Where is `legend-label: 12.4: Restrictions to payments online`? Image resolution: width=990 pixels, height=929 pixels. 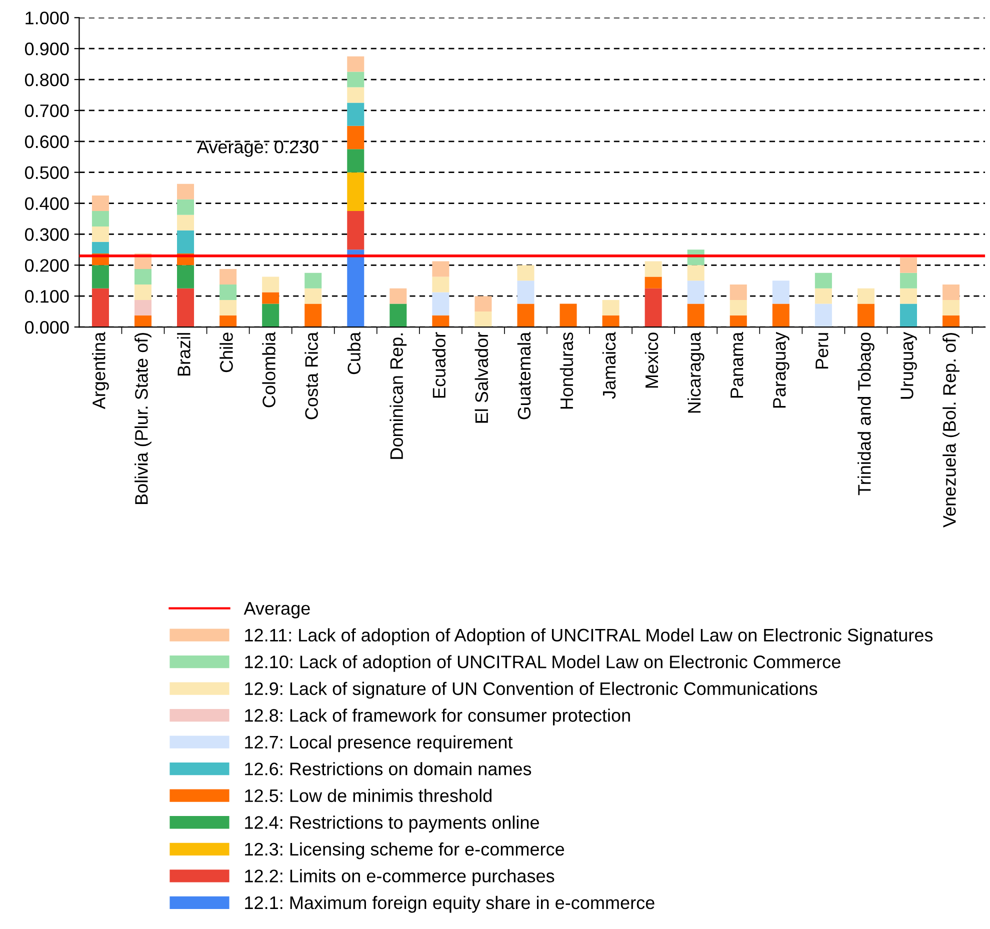
legend-label: 12.4: Restrictions to payments online is located at coordinates (392, 824).